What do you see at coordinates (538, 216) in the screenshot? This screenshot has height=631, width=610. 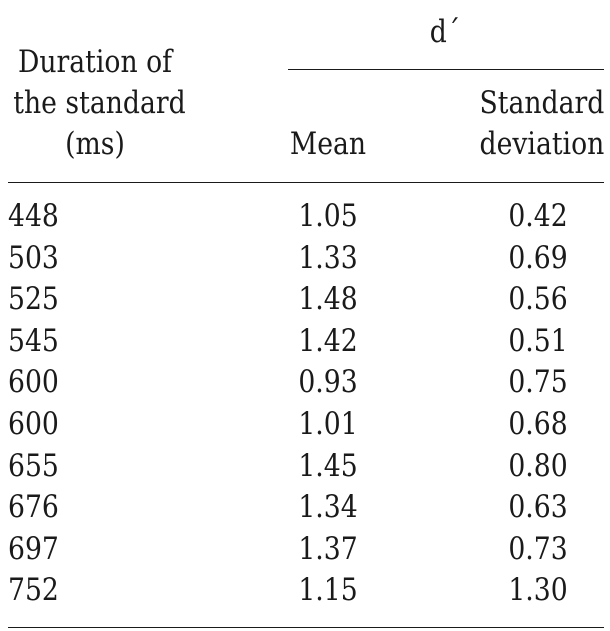 I see `cell-sd: 0.42` at bounding box center [538, 216].